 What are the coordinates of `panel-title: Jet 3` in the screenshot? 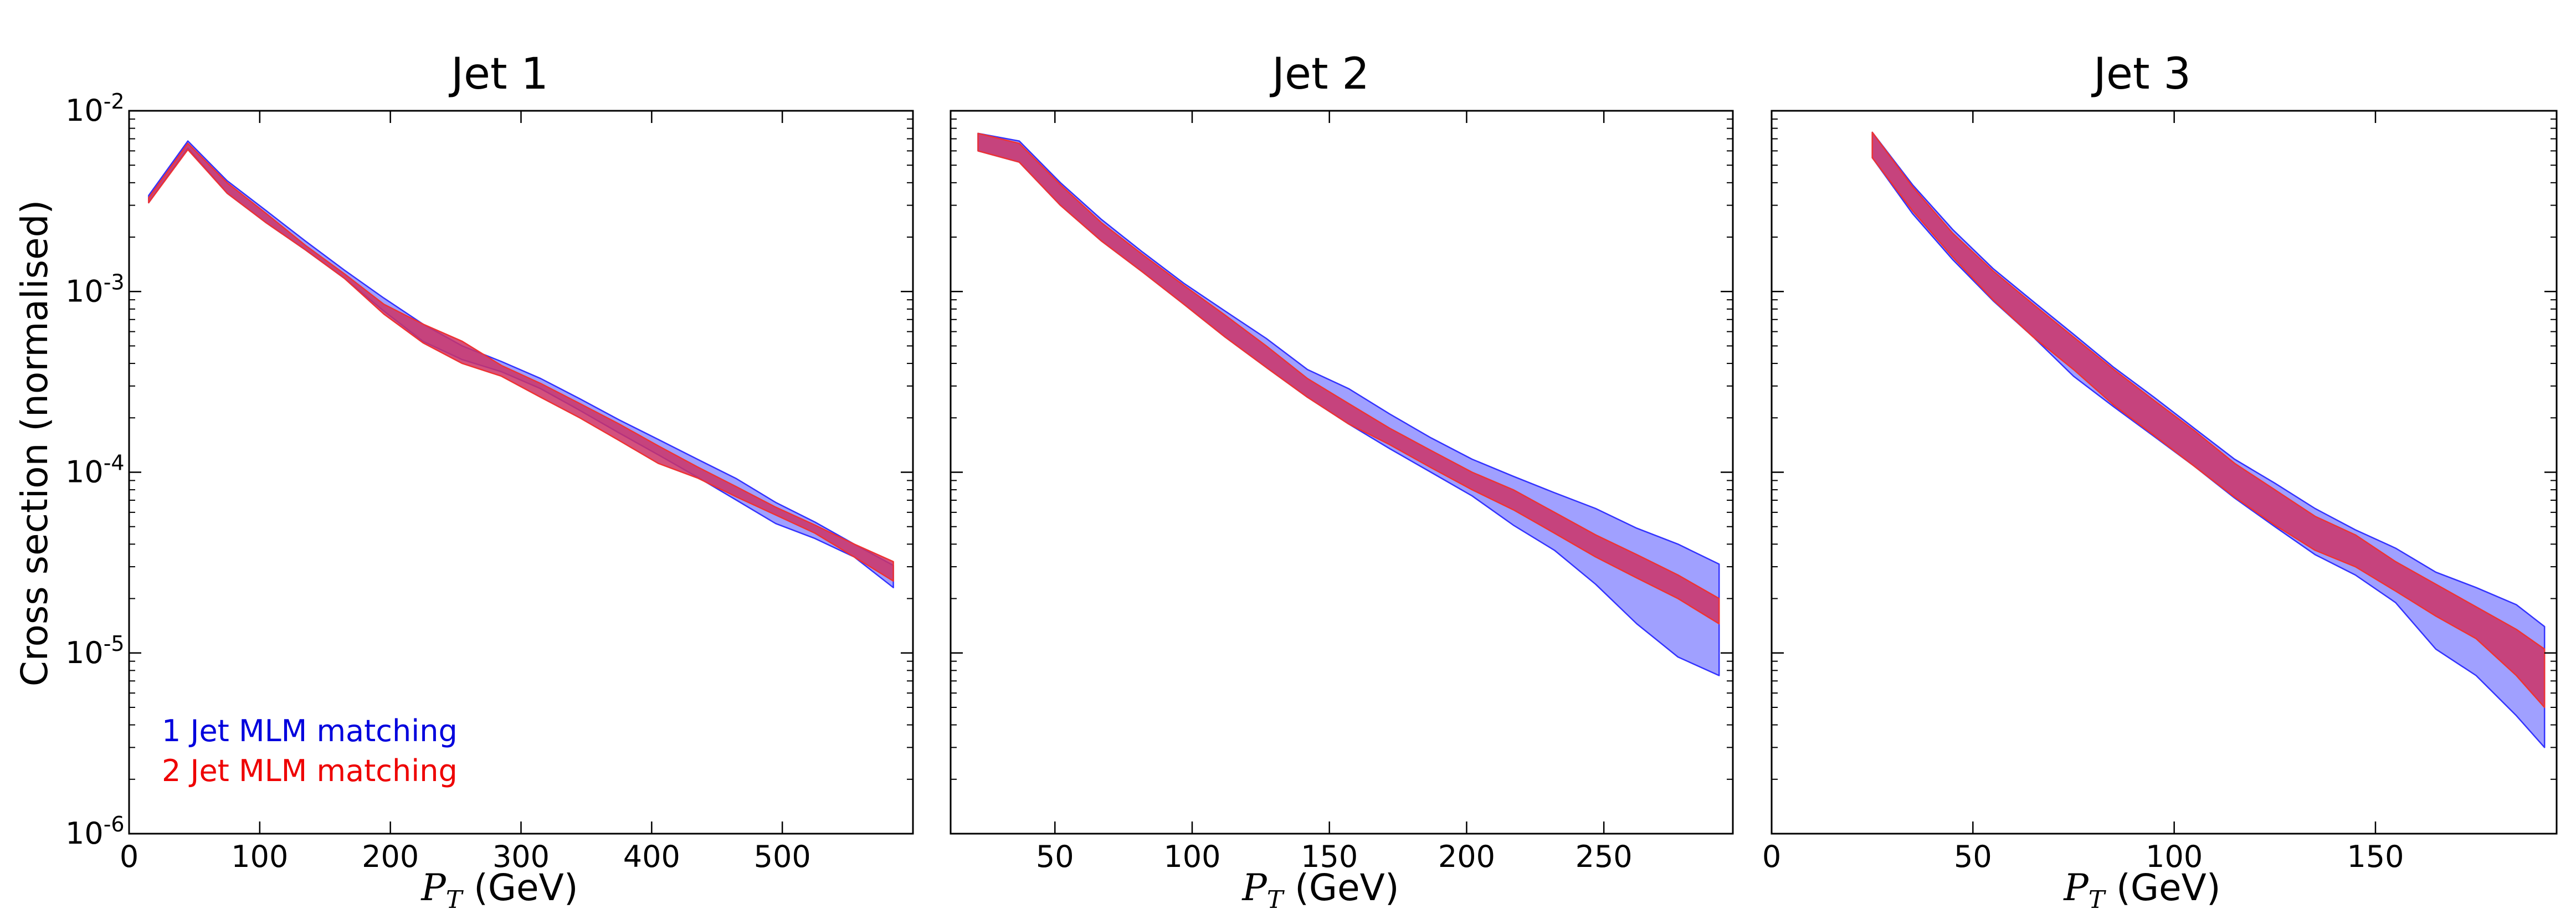 It's located at (2141, 74).